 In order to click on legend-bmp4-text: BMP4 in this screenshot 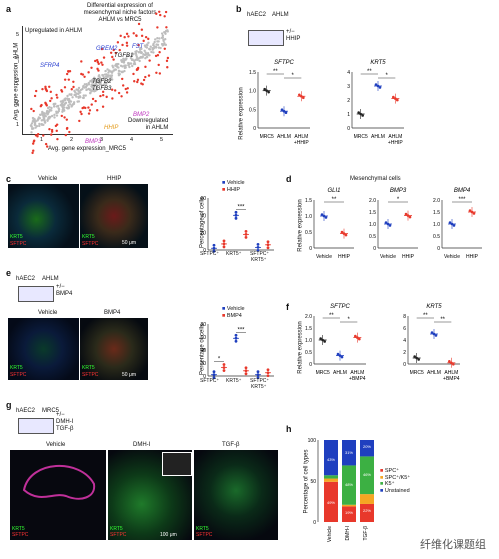, I will do `click(234, 316)`.